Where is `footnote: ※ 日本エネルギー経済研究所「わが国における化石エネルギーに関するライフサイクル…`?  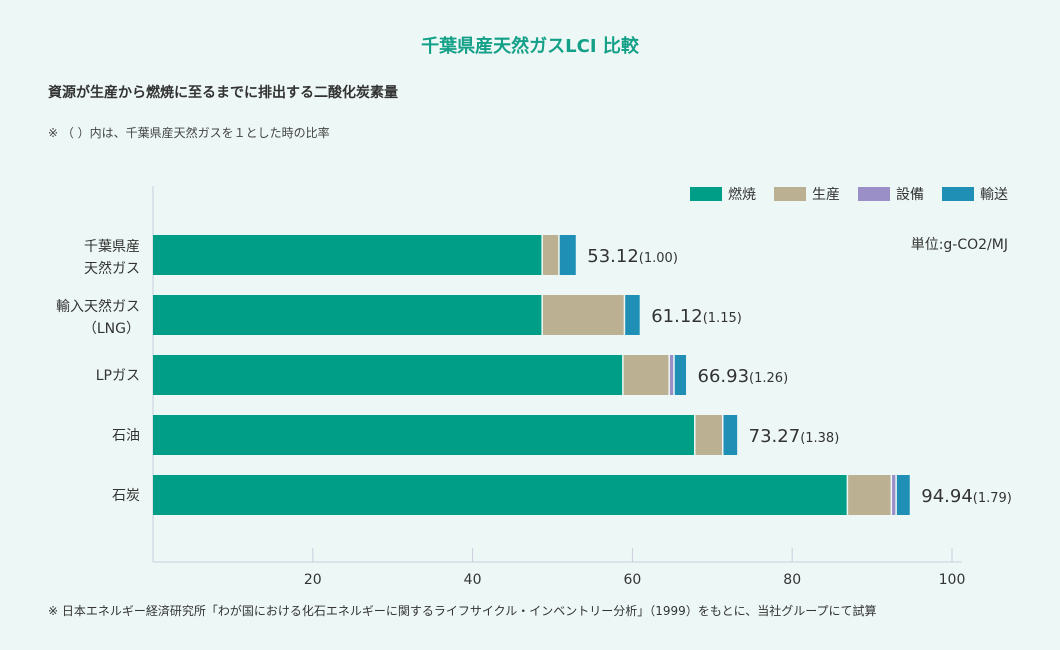 footnote: ※ 日本エネルギー経済研究所「わが国における化石エネルギーに関するライフサイクル… is located at coordinates (462, 611).